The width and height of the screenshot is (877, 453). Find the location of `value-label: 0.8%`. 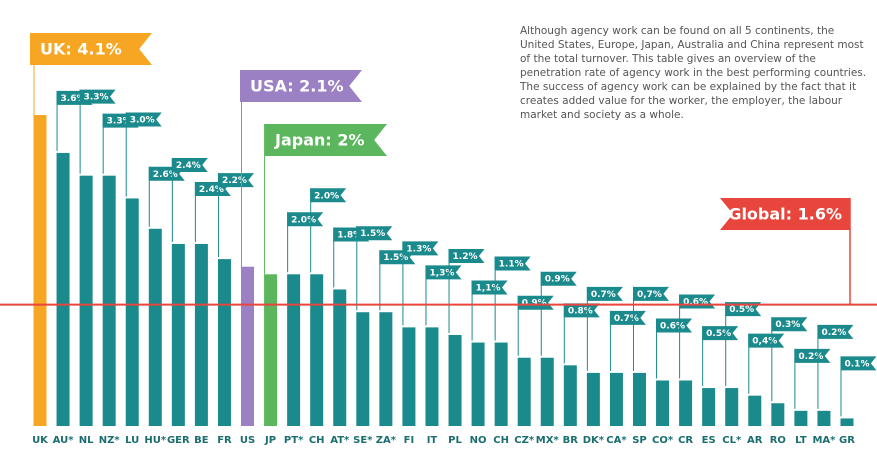

value-label: 0.8% is located at coordinates (580, 311).